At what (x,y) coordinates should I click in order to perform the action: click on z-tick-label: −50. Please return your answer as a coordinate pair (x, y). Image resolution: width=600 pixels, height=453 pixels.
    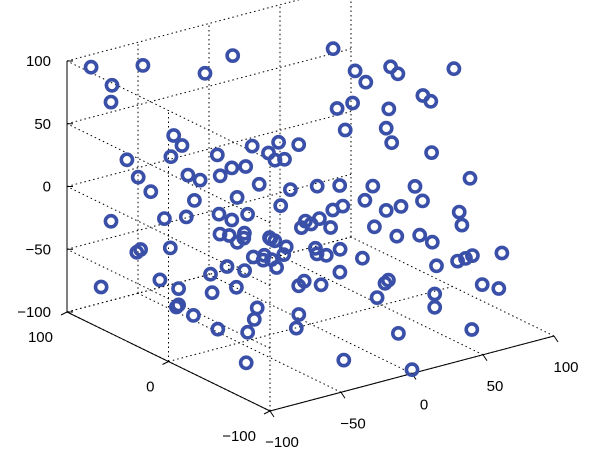
    Looking at the image, I should click on (38, 249).